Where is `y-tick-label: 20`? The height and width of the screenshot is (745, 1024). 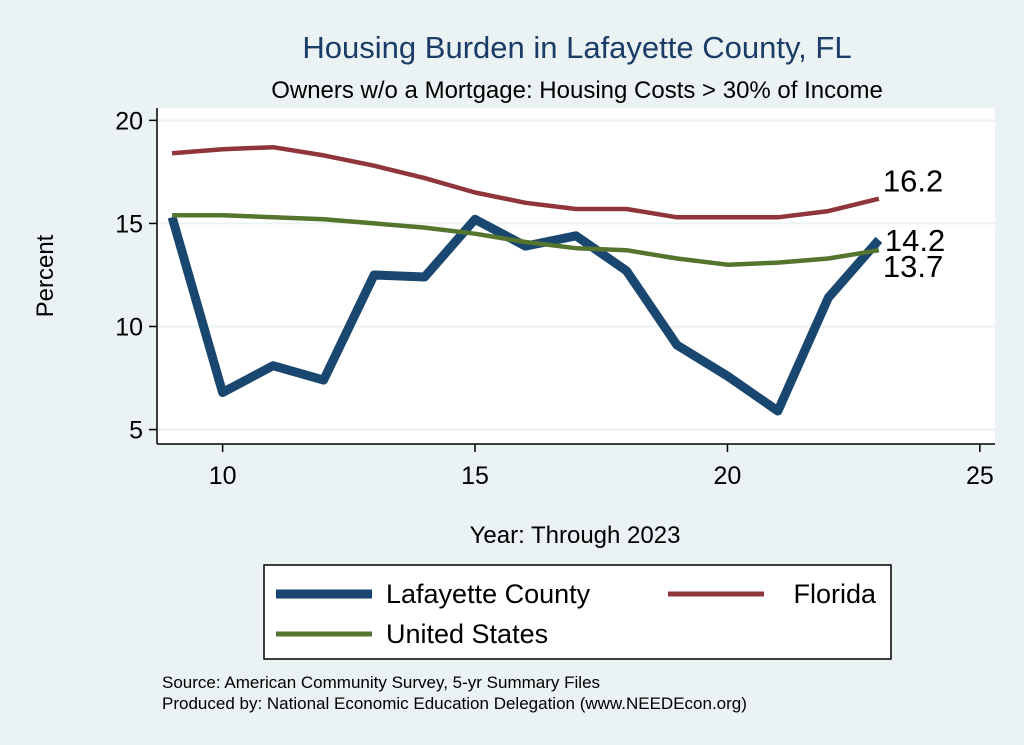 y-tick-label: 20 is located at coordinates (129, 121).